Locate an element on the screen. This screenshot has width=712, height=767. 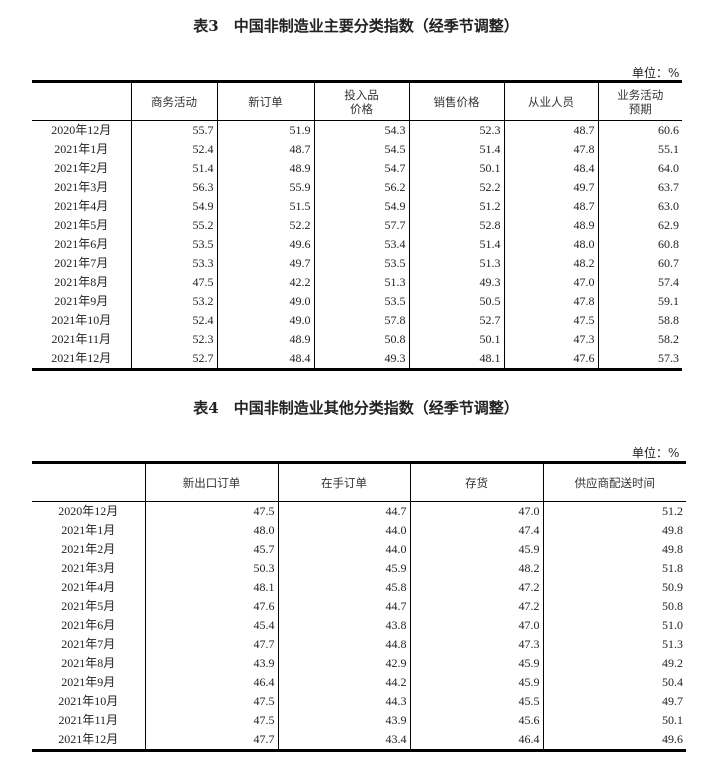
value-cell: 54.3 is located at coordinates (361, 130).